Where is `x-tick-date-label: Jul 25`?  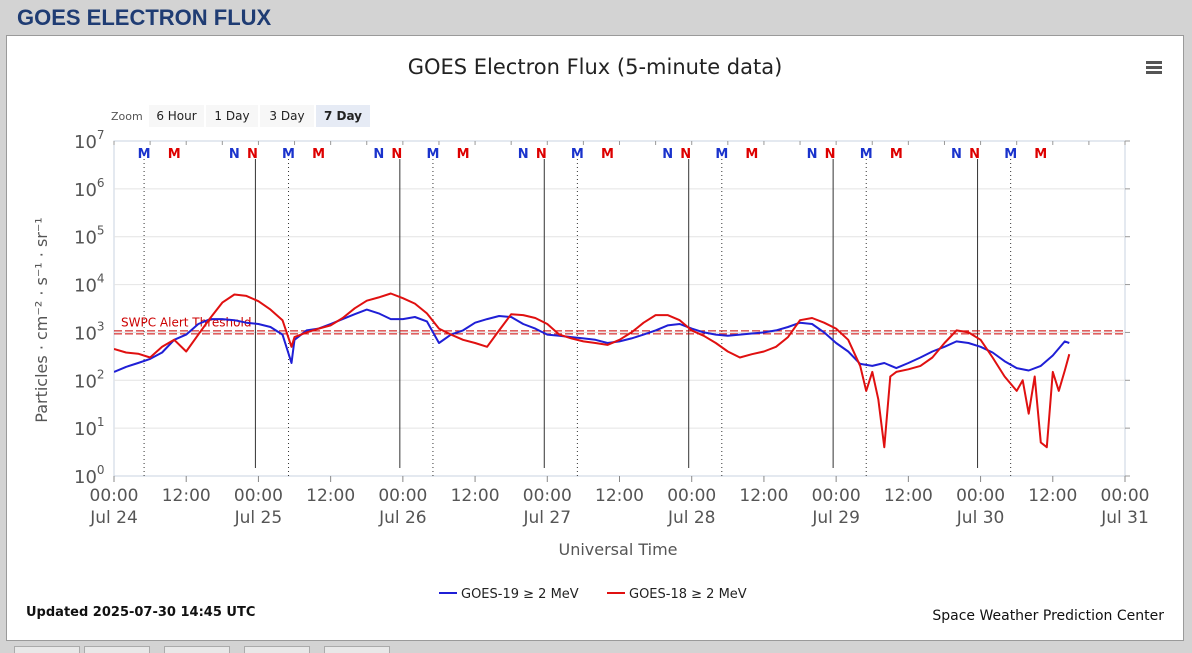 x-tick-date-label: Jul 25 is located at coordinates (258, 518).